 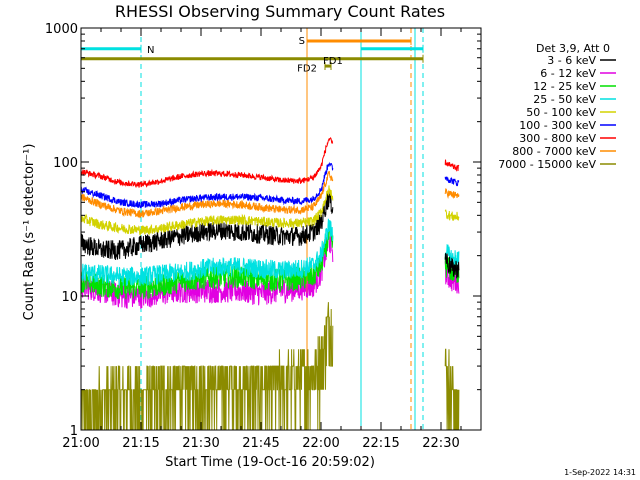 I want to click on legend-entry-label: 50 - 100 keV, so click(x=561, y=112).